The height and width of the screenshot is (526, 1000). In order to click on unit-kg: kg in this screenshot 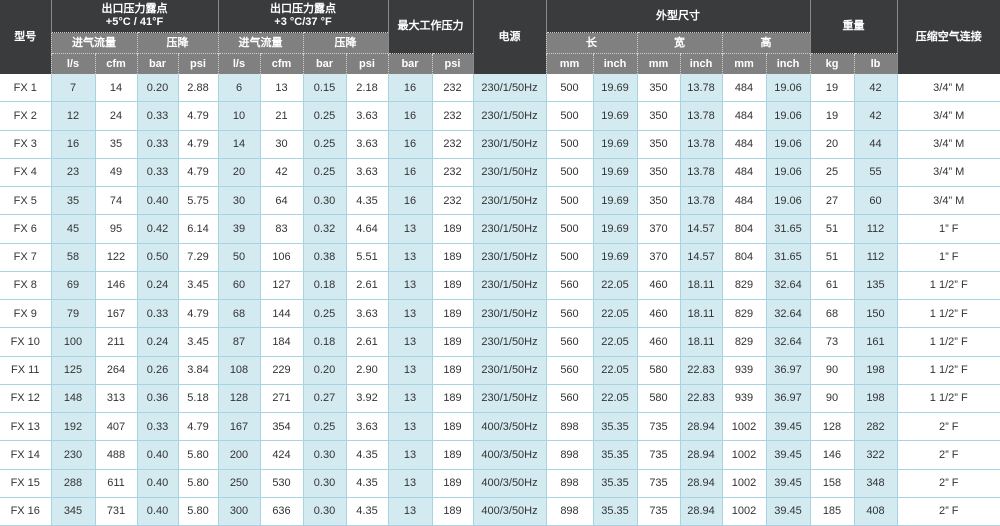, I will do `click(831, 63)`.